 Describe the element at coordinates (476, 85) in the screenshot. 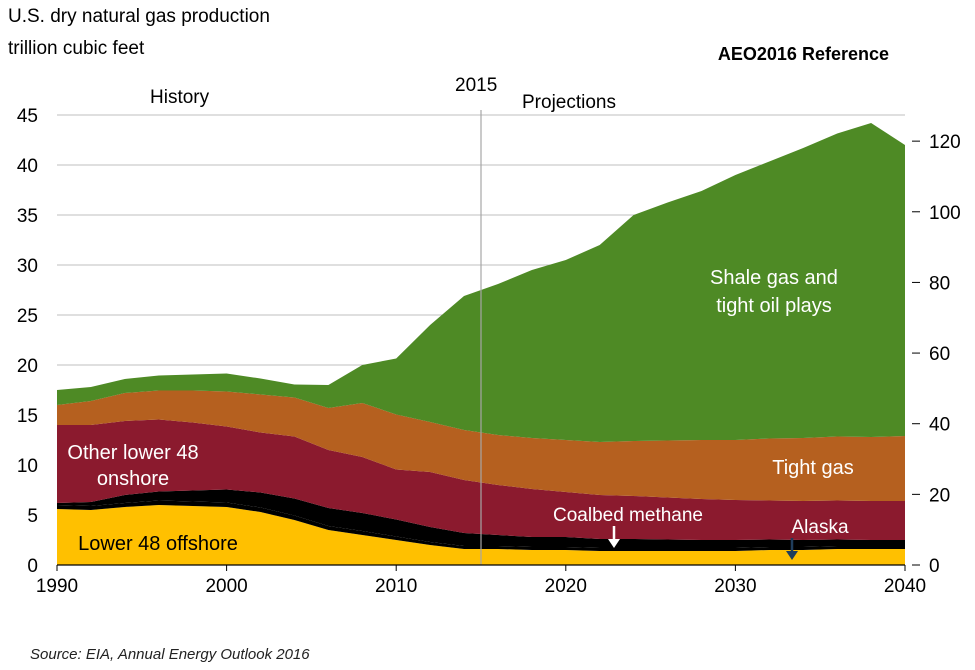

I see `divider-year-label: 2015` at that location.